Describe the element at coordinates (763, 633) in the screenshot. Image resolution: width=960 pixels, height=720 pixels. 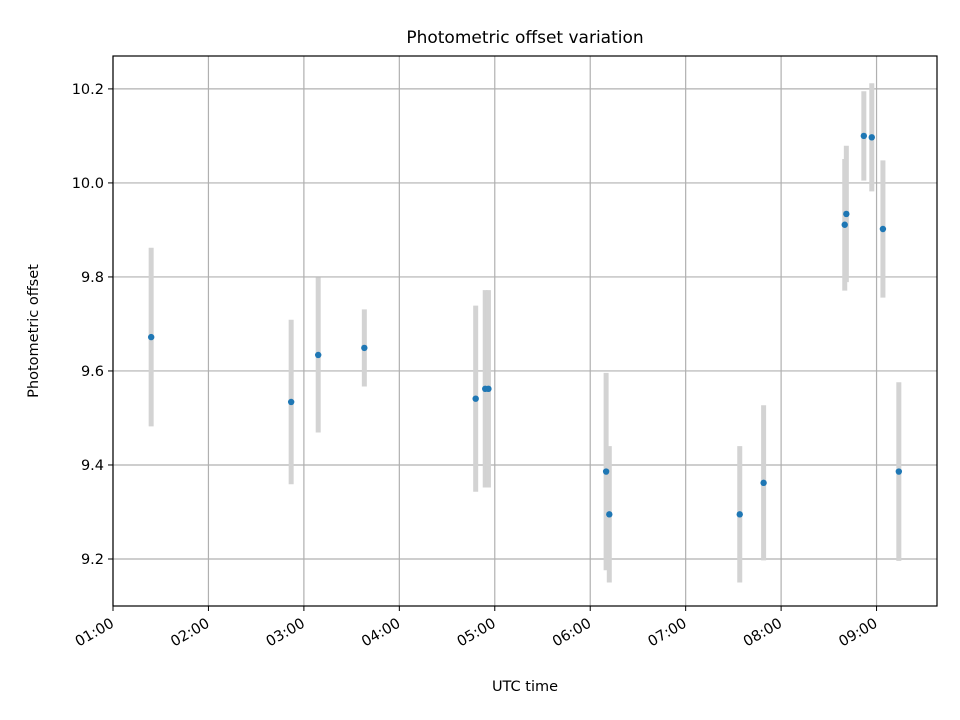
I see `x-tick-label: 08:00` at that location.